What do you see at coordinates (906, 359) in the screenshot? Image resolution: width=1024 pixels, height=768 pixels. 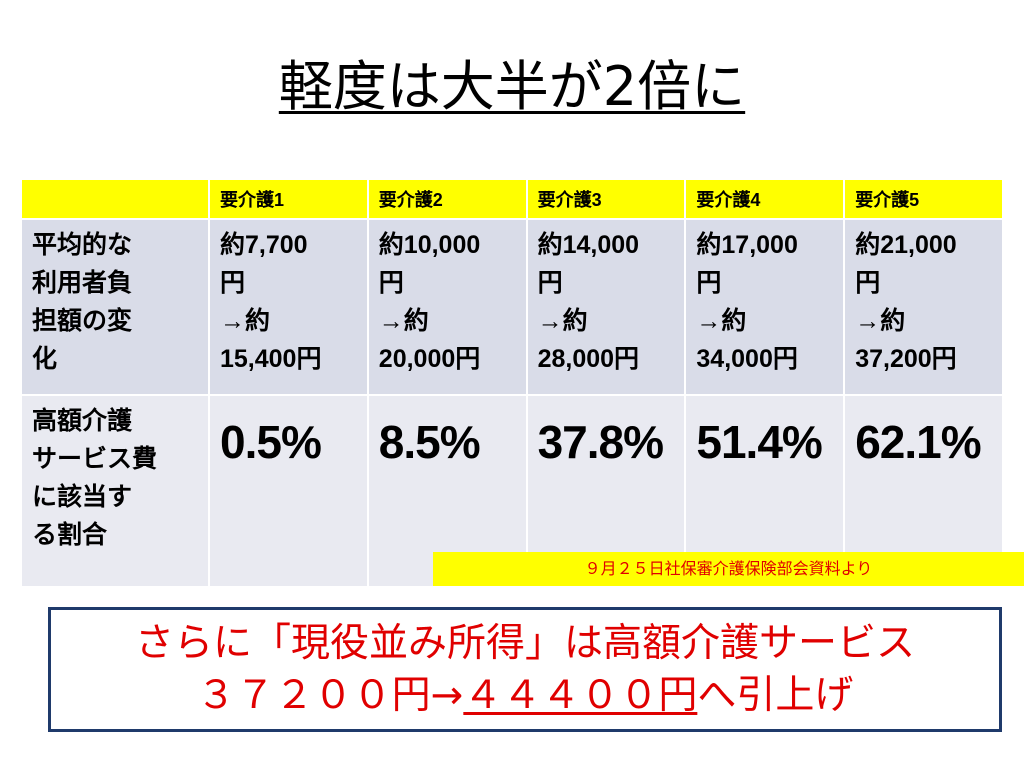 I see `cell-line: 37,200円` at bounding box center [906, 359].